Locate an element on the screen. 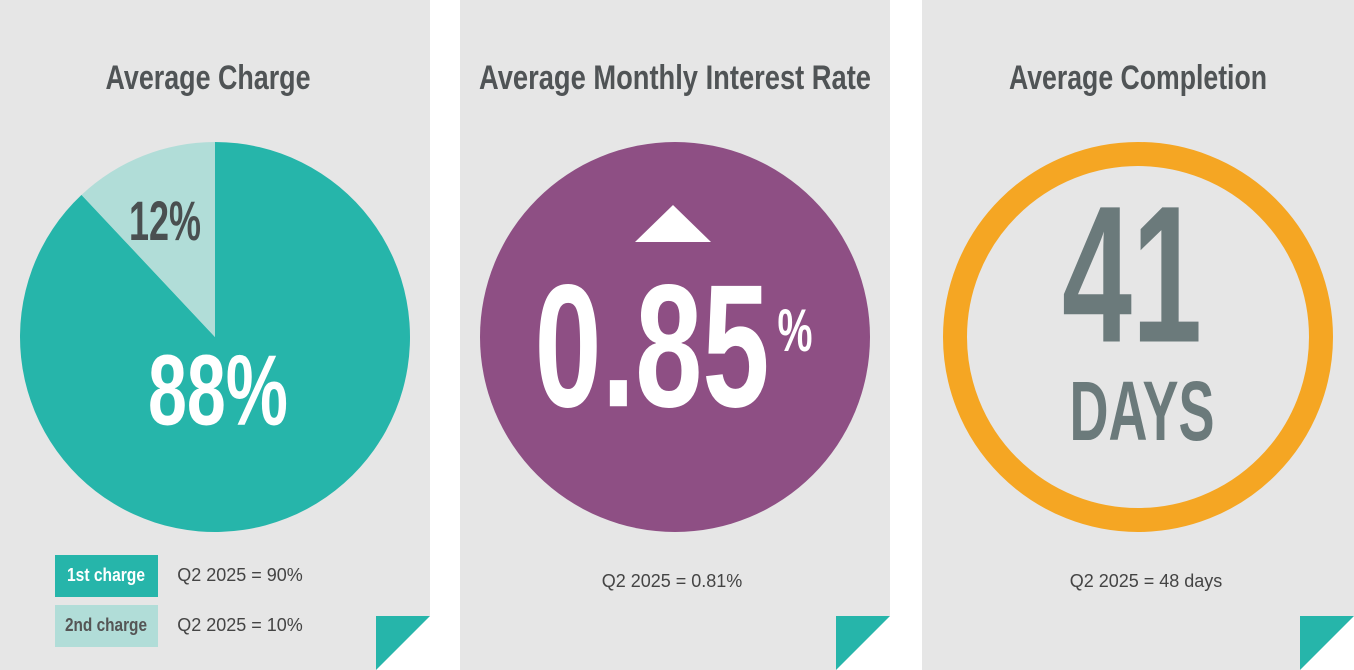  rate-unit: % is located at coordinates (795, 330).